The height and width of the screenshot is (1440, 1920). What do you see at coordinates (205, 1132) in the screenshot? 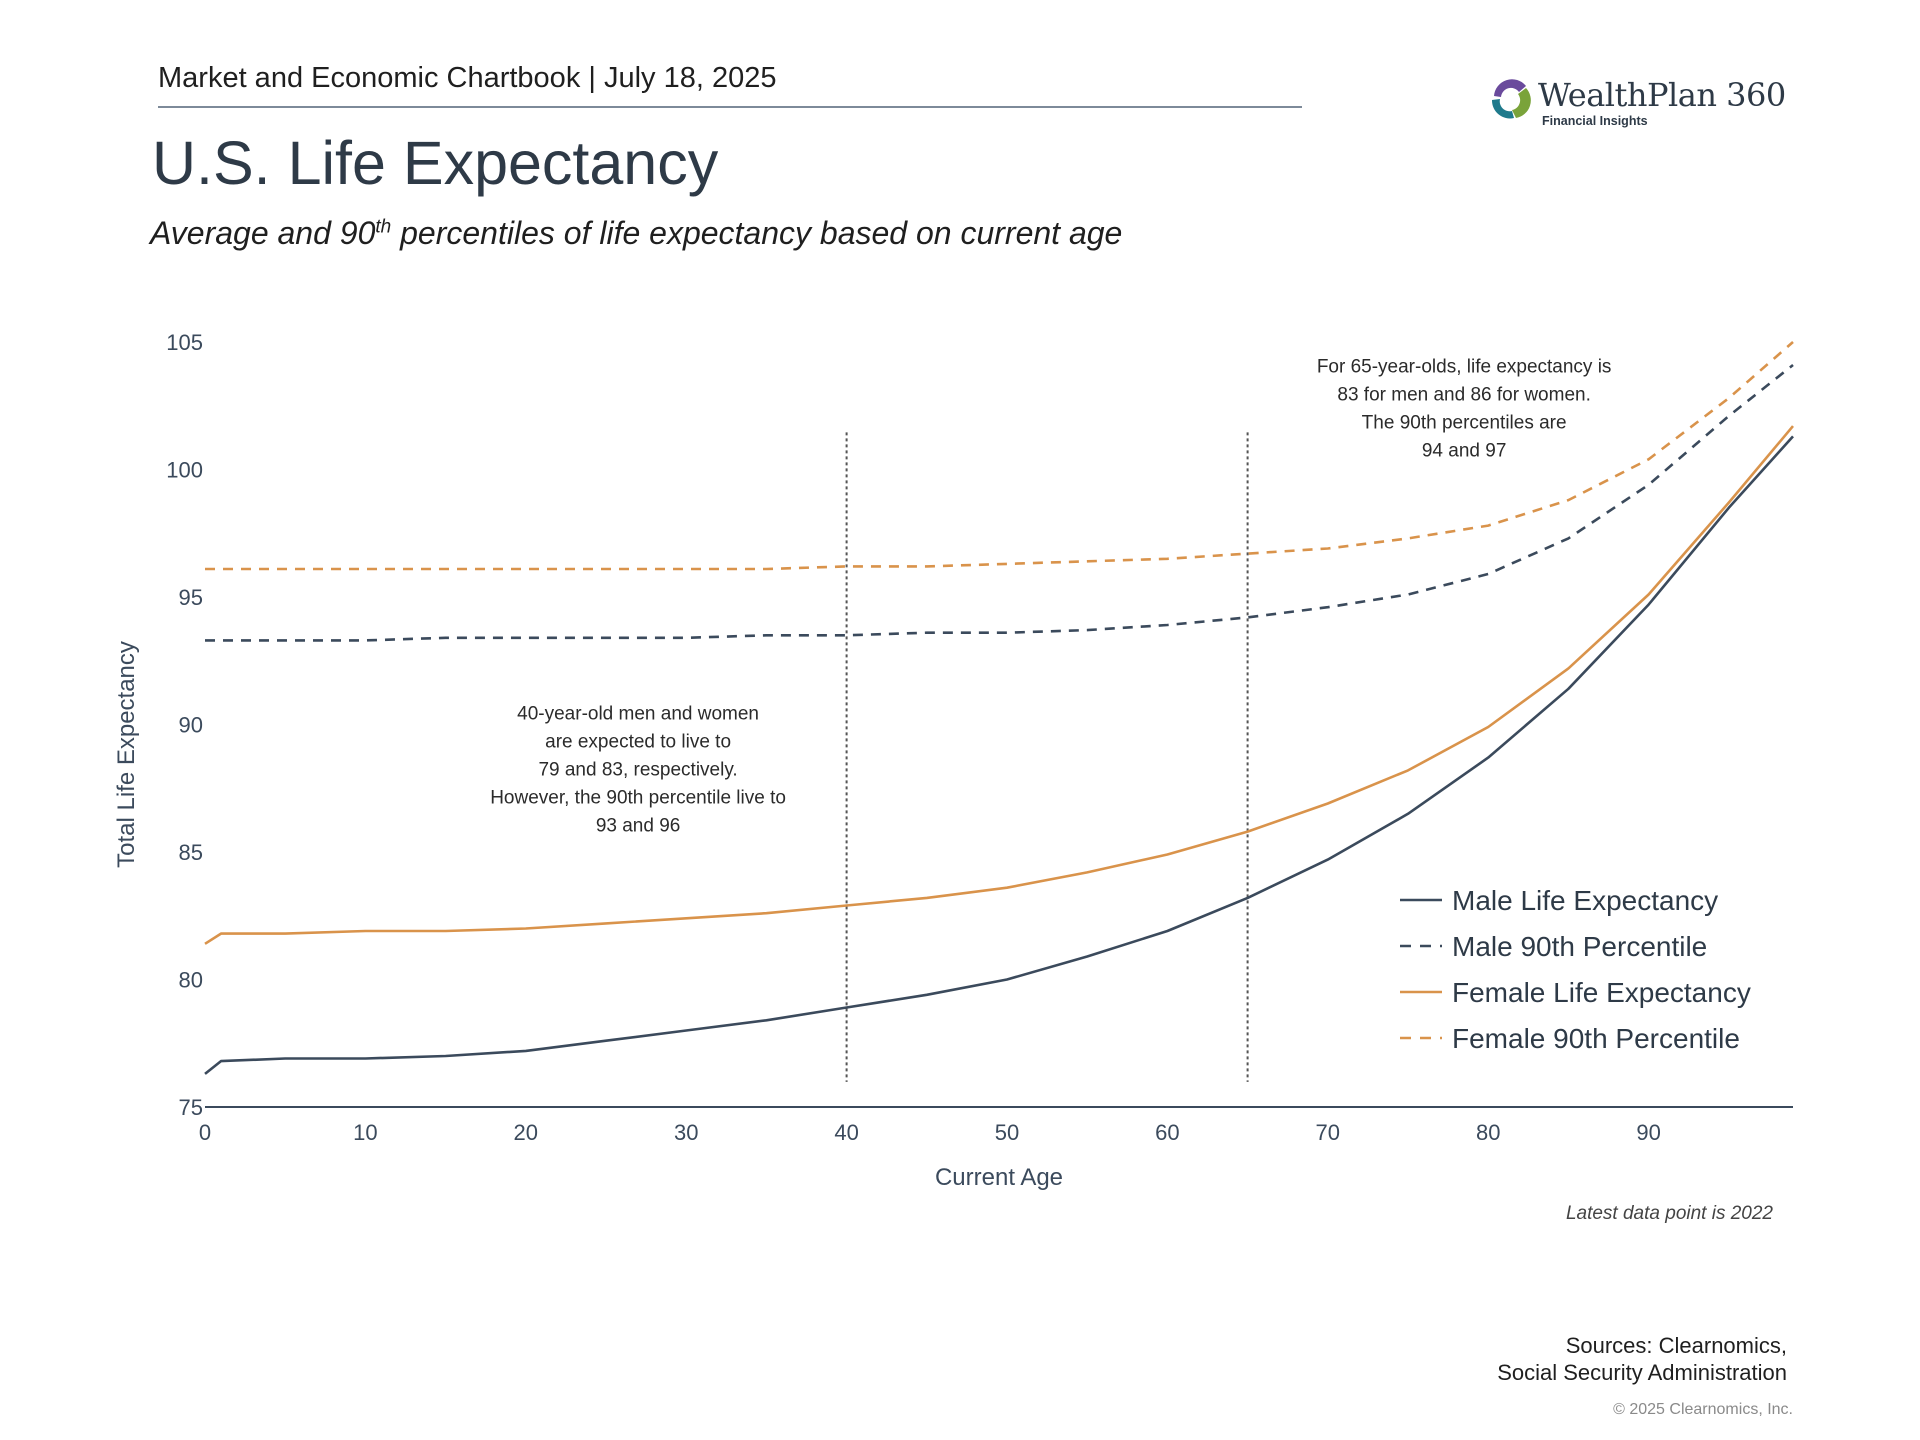
I see `x-tick-label: 0` at bounding box center [205, 1132].